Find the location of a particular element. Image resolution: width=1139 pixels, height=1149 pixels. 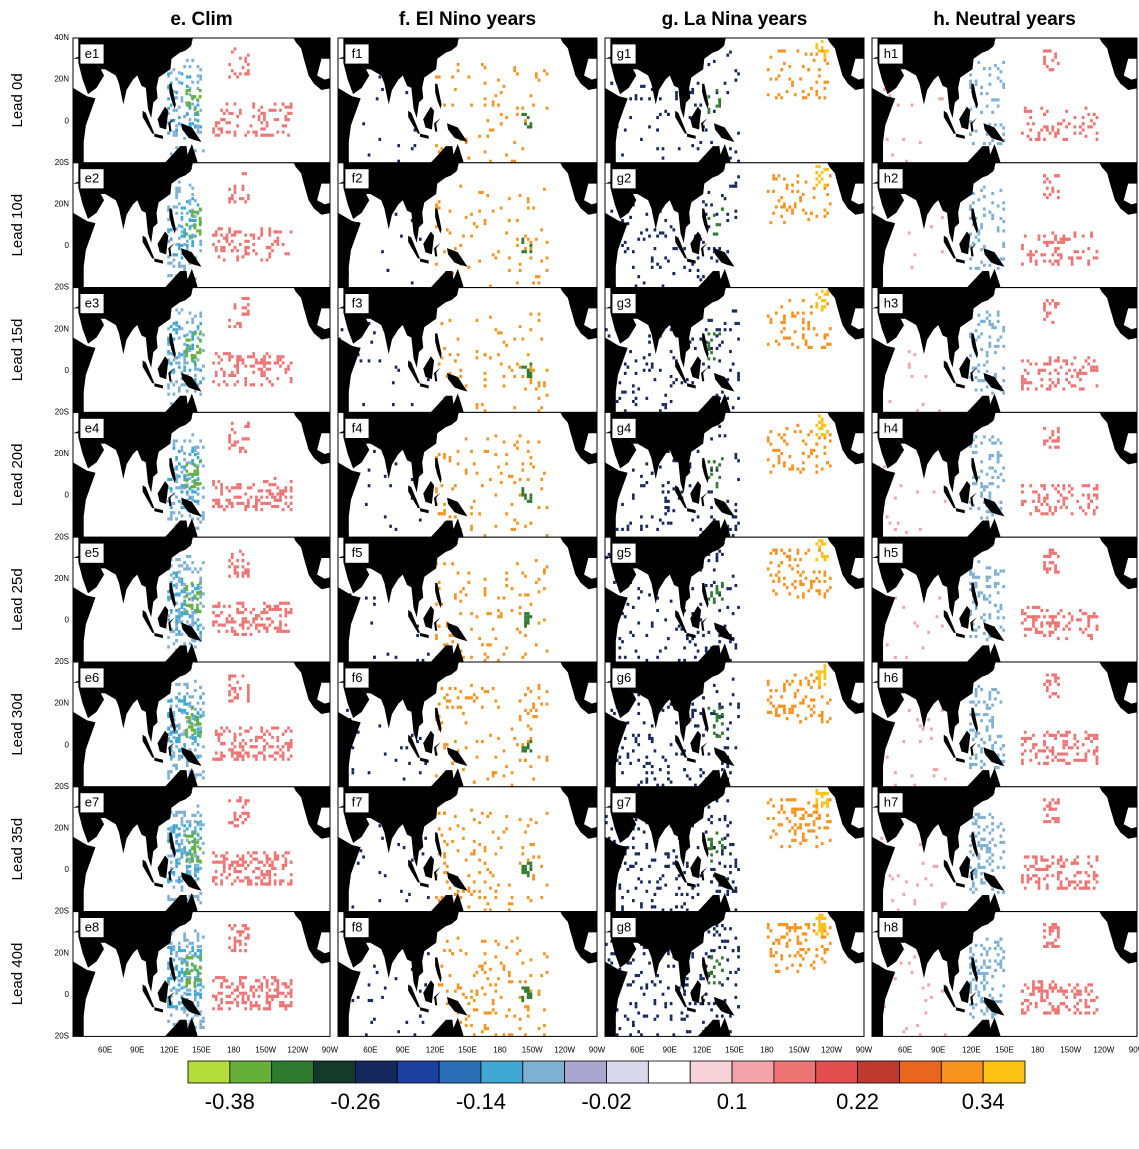

lon-tick-label: 120E is located at coordinates (435, 1050).